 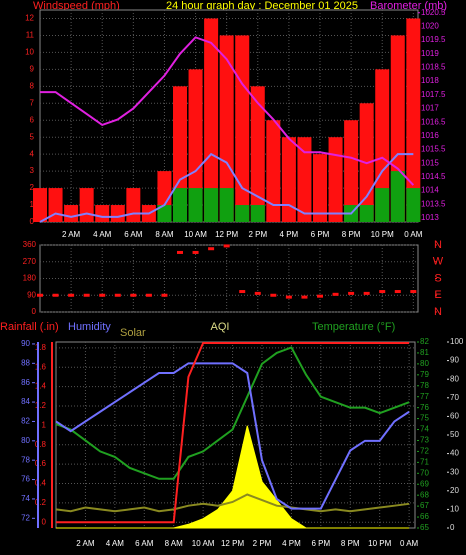 What do you see at coordinates (430, 53) in the screenshot?
I see `y-tick-label: 1019` at bounding box center [430, 53].